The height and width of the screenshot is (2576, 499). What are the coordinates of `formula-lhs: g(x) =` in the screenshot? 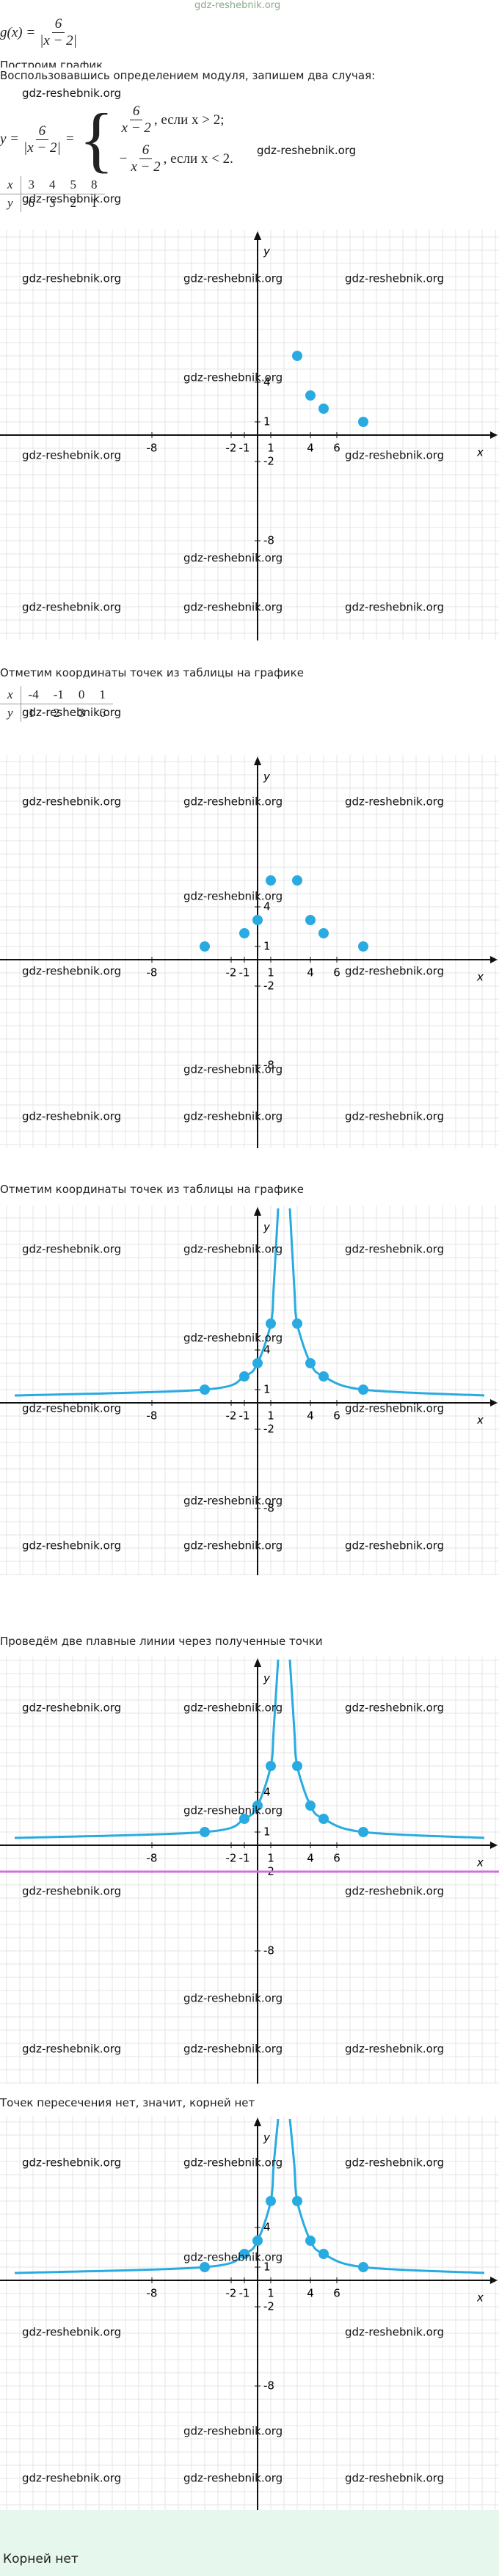 It's located at (18, 32).